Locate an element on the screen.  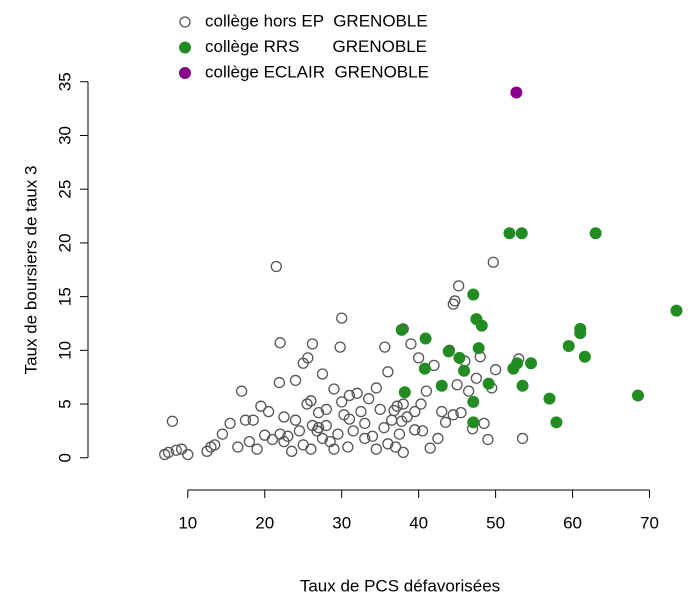
x-tick-label: 50 is located at coordinates (495, 522).